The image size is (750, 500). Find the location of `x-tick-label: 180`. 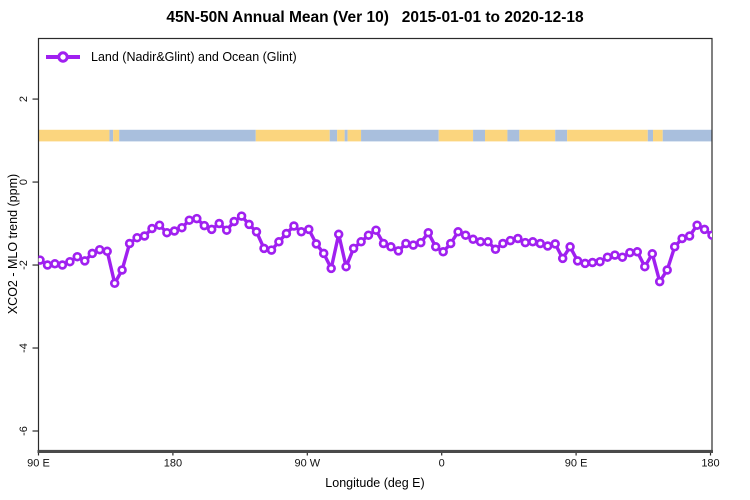

x-tick-label: 180 is located at coordinates (173, 464).